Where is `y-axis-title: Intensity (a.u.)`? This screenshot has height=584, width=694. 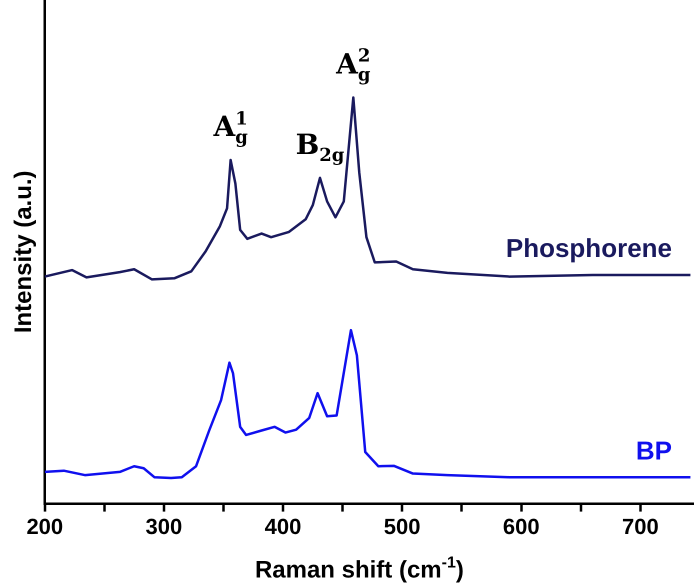
y-axis-title: Intensity (a.u.) is located at coordinates (24, 252).